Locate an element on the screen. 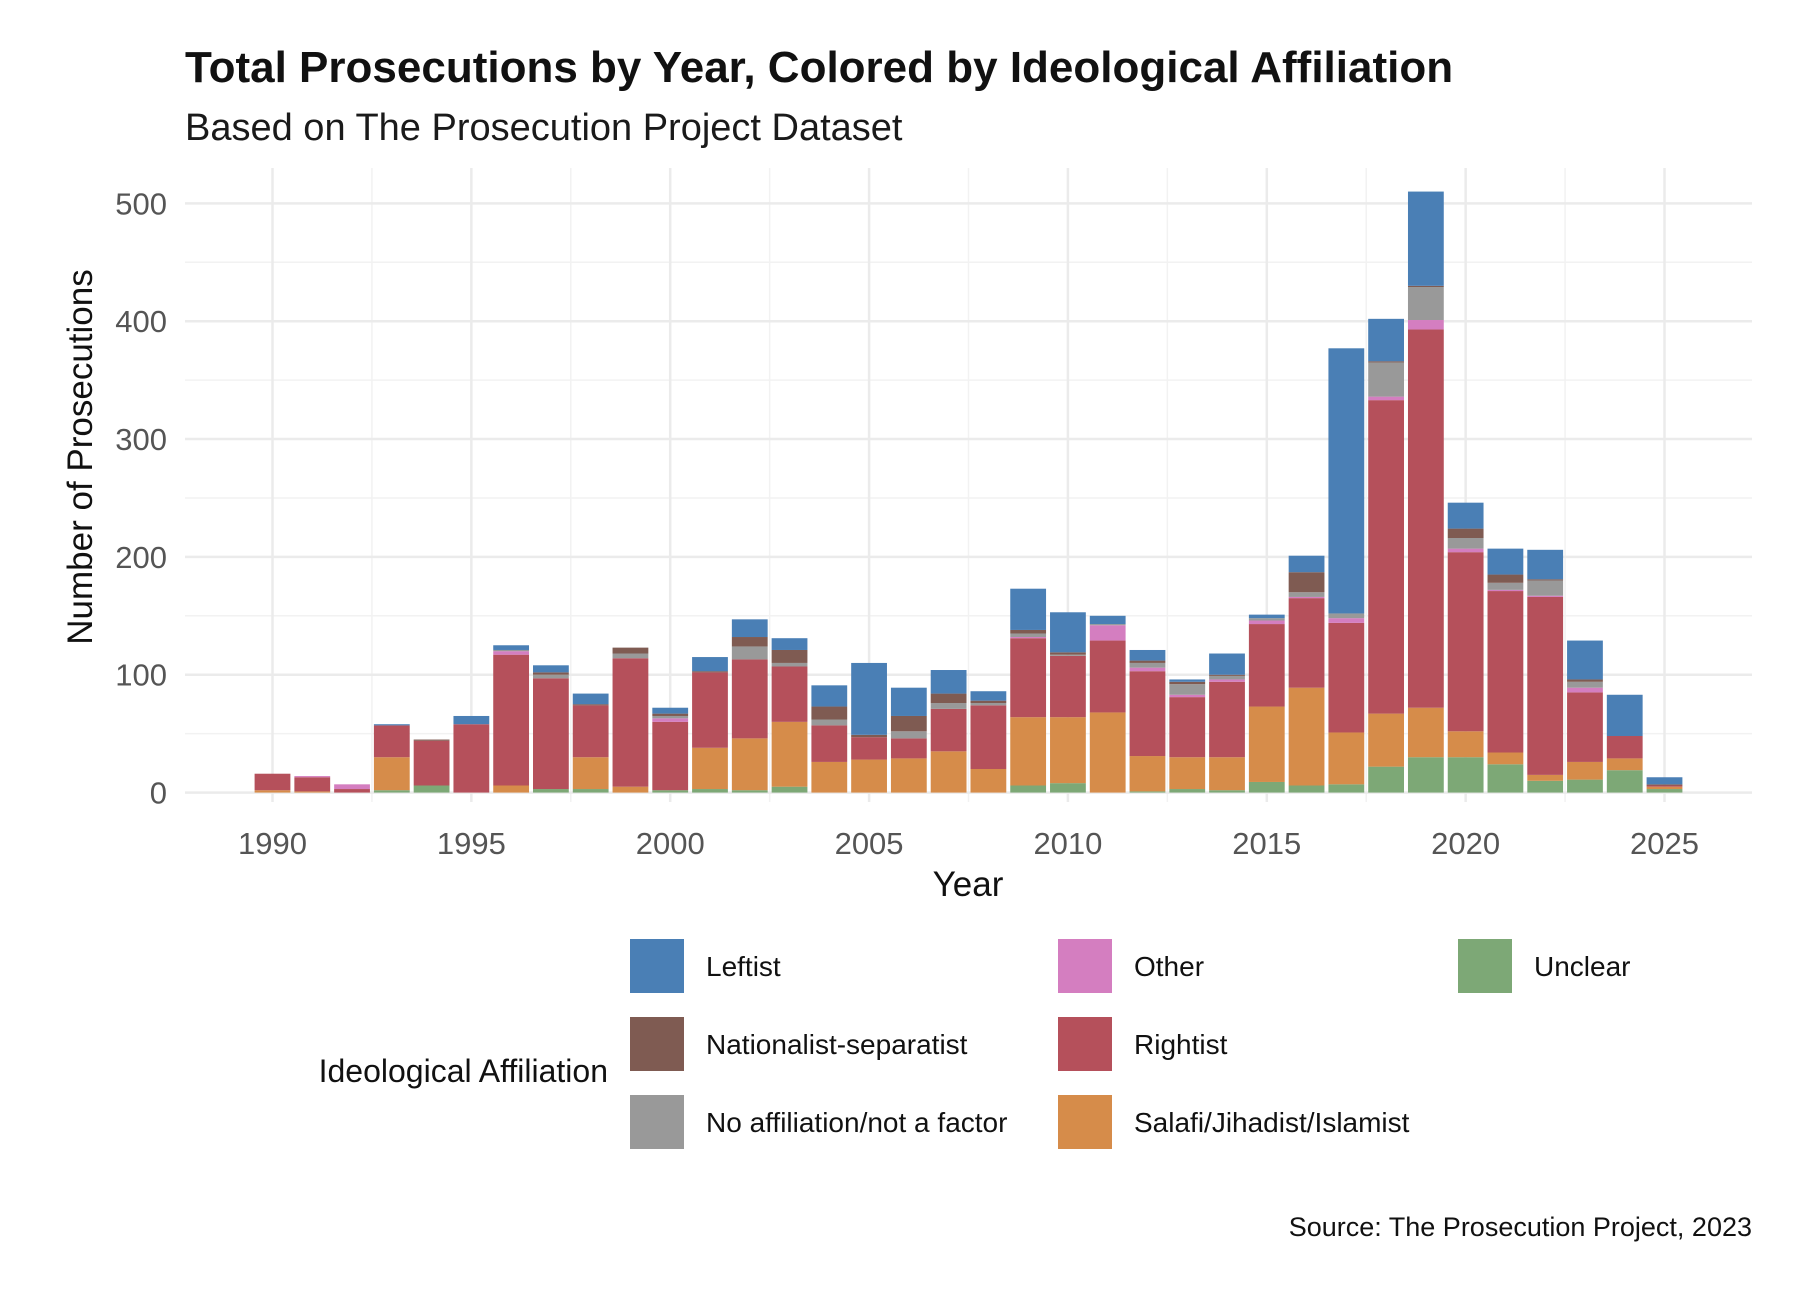 The image size is (1800, 1298). bar-2005-salafi-jihadist-islamist is located at coordinates (869, 776).